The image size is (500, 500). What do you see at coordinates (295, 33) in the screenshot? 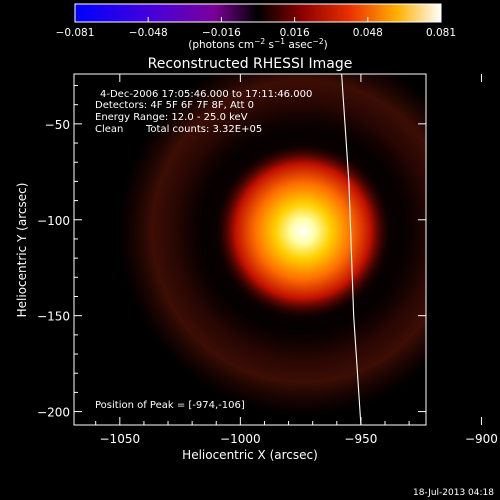
I see `colorbar-tick-label: 0.016` at bounding box center [295, 33].